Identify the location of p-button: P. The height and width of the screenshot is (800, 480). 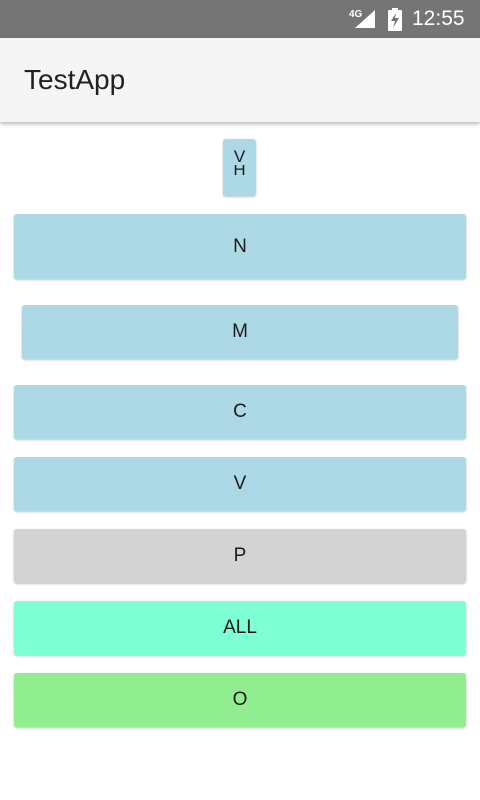
(240, 556).